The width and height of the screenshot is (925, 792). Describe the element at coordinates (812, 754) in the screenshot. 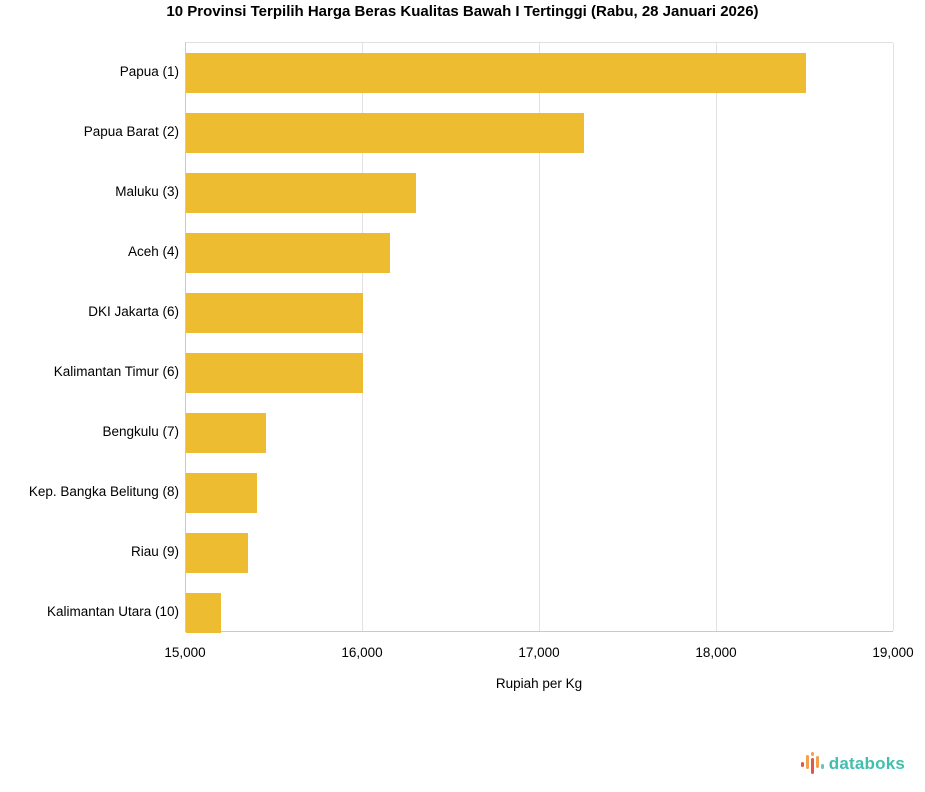

I see `logo-bar-3-dot` at that location.